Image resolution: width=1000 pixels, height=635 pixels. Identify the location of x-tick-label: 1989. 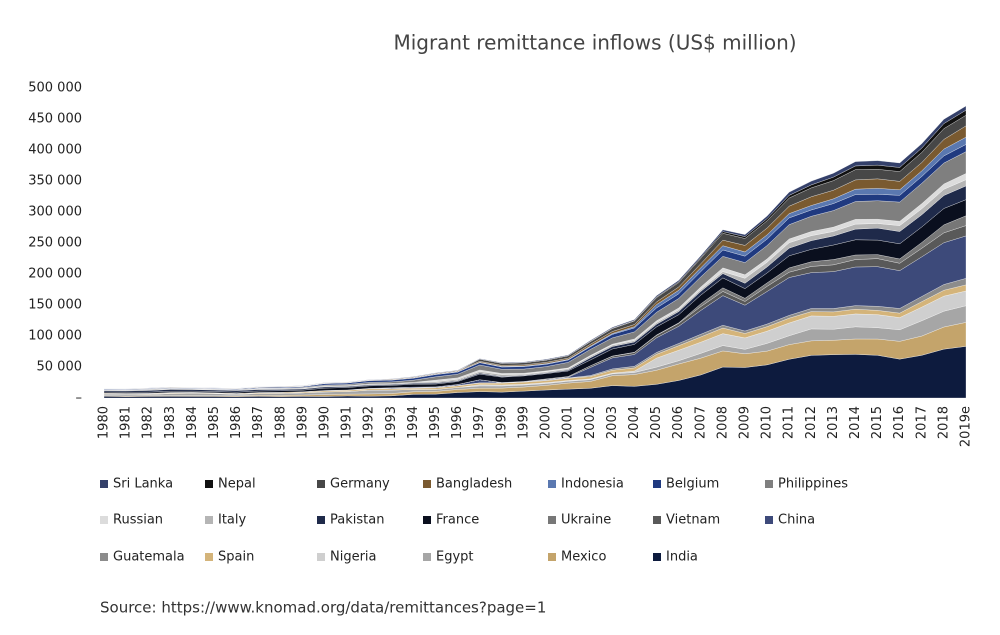
(302, 422).